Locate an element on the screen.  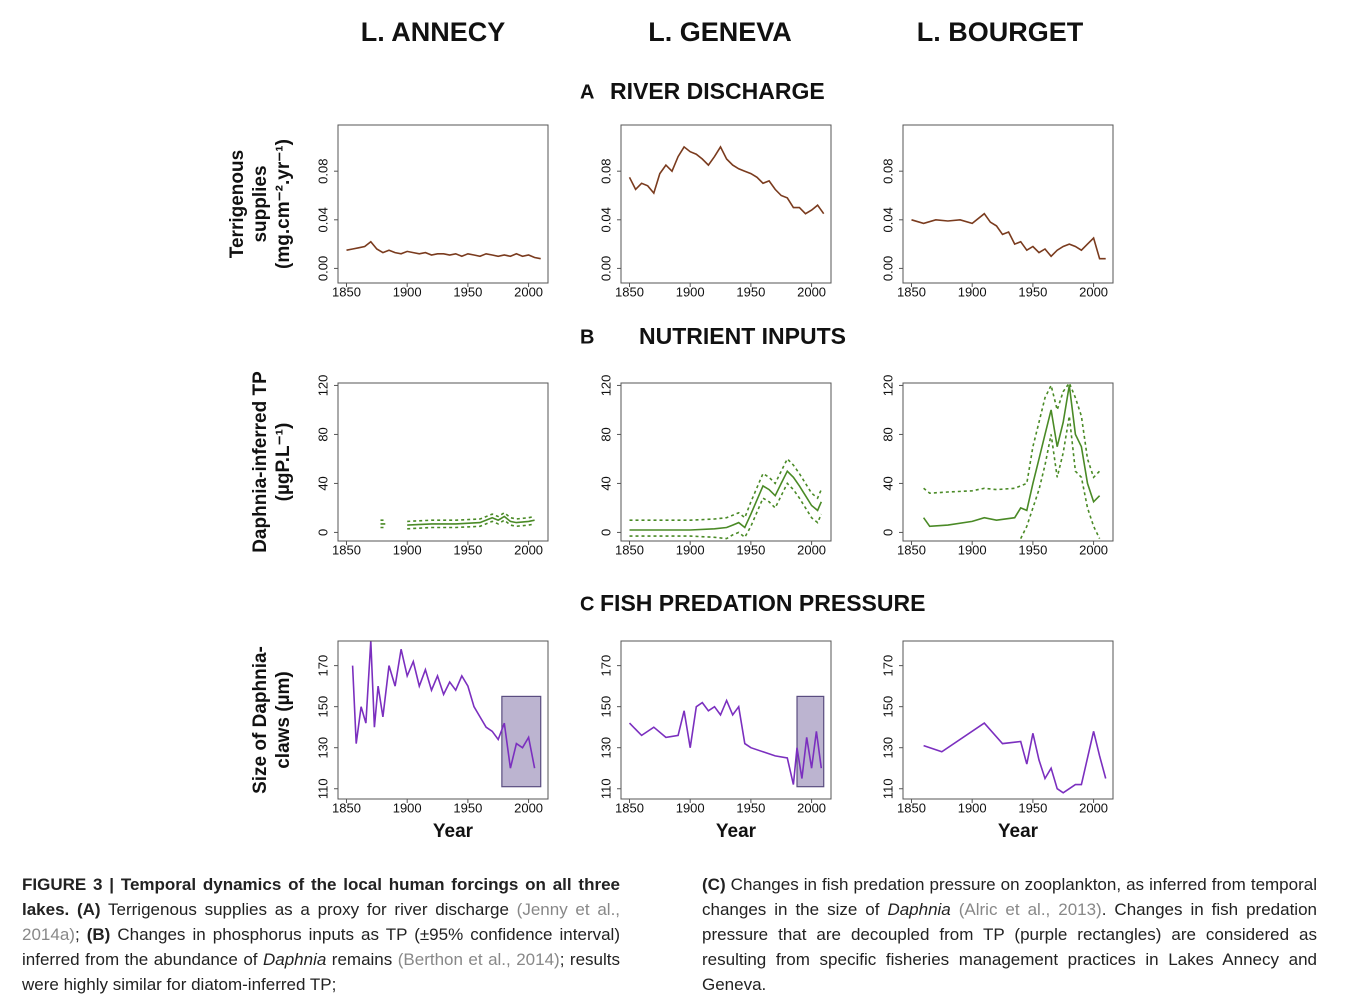
y-axis-label: (mg.cm⁻².yr⁻¹) is located at coordinates (283, 204).